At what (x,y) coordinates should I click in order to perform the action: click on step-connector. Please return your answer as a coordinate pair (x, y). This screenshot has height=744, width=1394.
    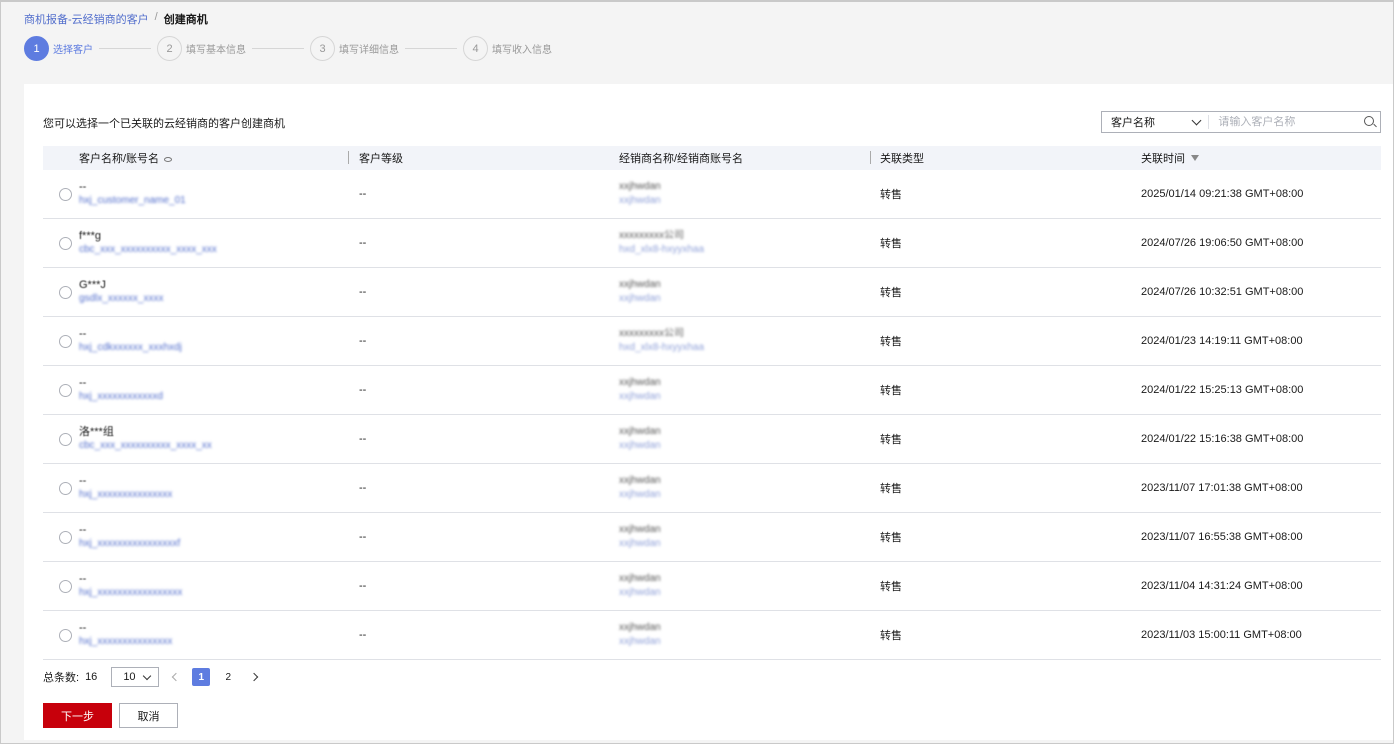
    Looking at the image, I should click on (125, 48).